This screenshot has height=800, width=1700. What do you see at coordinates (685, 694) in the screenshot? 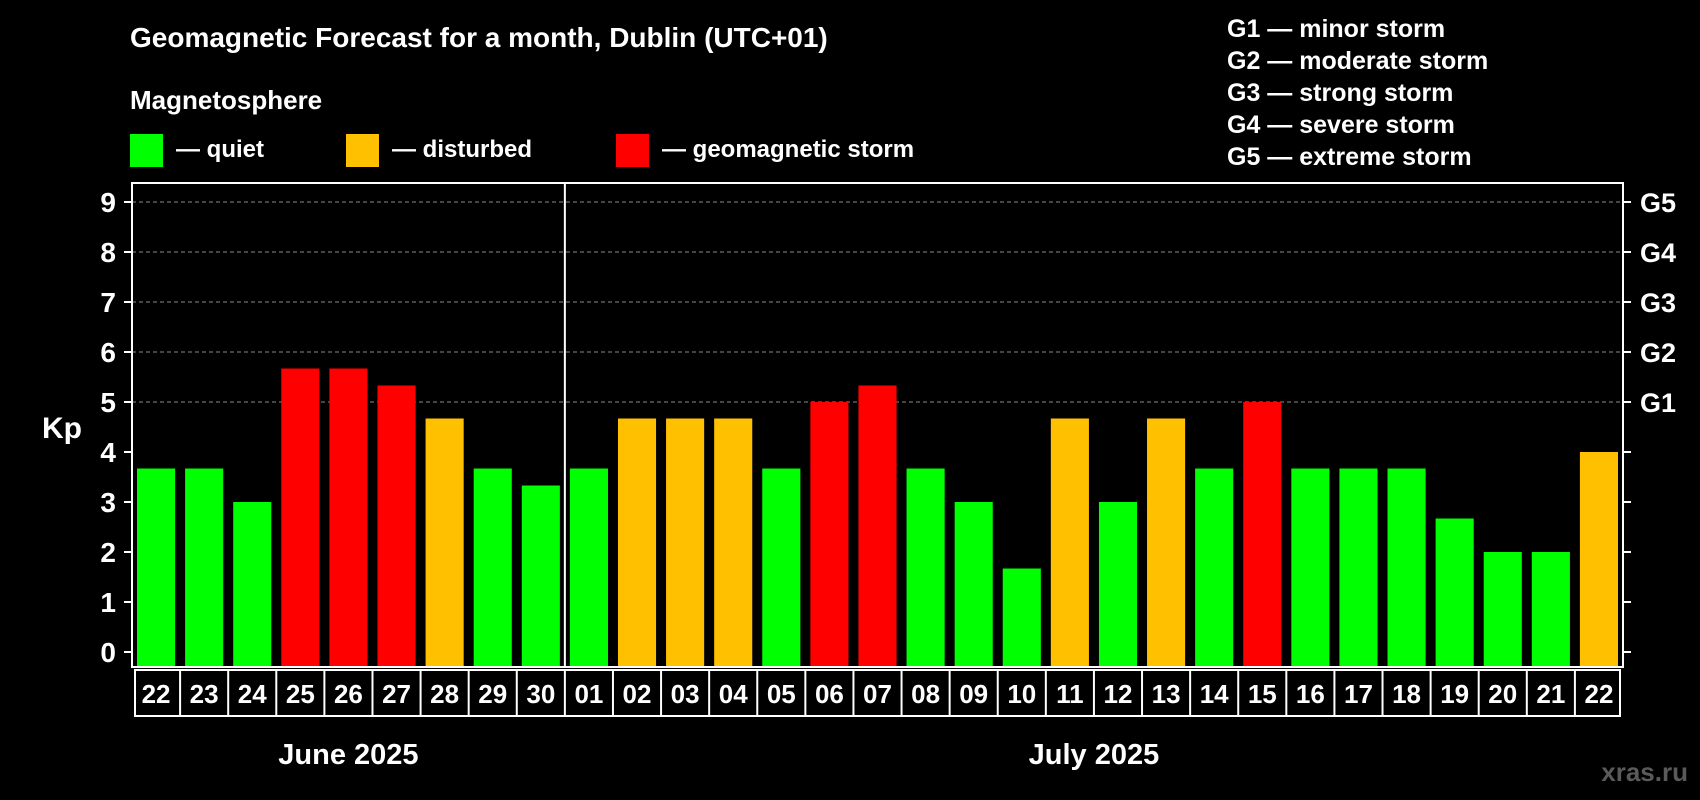
I see `date-label: 03` at bounding box center [685, 694].